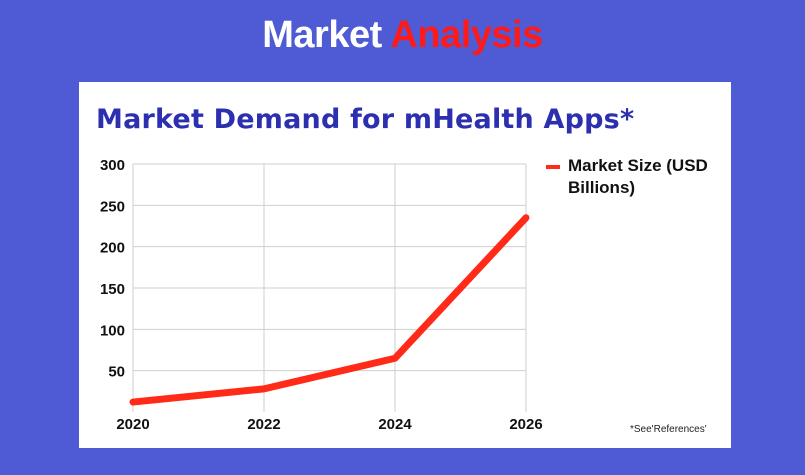 The width and height of the screenshot is (805, 475). What do you see at coordinates (112, 206) in the screenshot?
I see `y-tick-label: 250` at bounding box center [112, 206].